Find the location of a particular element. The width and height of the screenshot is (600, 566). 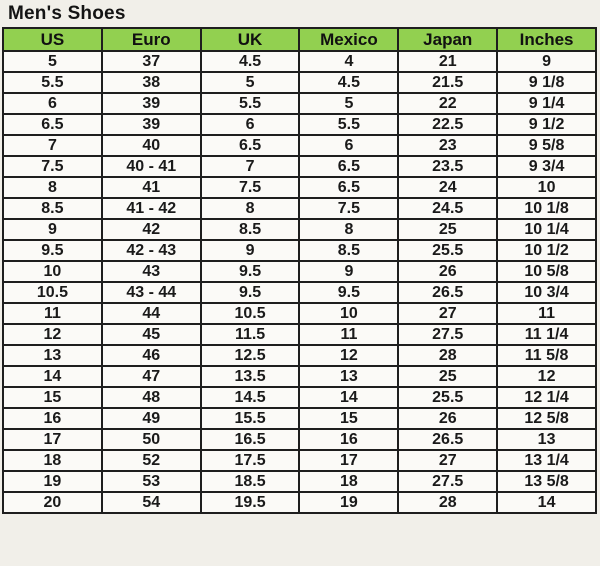

page-title: Men's Shoes is located at coordinates (67, 13).